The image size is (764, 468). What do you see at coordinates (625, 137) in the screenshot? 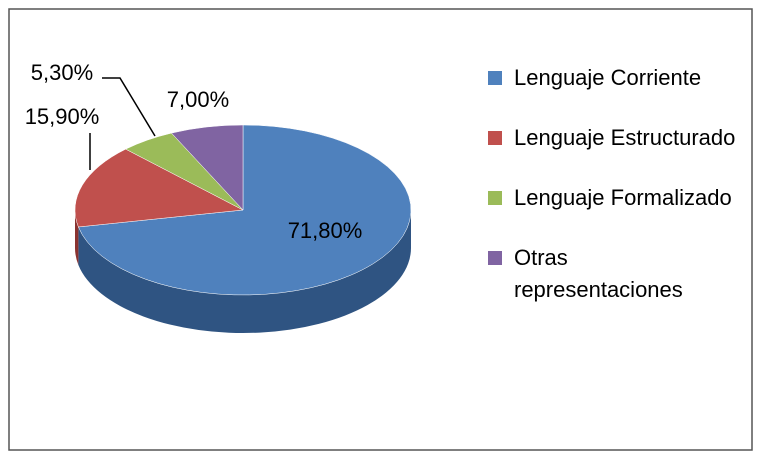
I see `legend-label: Lenguaje Estructurado` at bounding box center [625, 137].